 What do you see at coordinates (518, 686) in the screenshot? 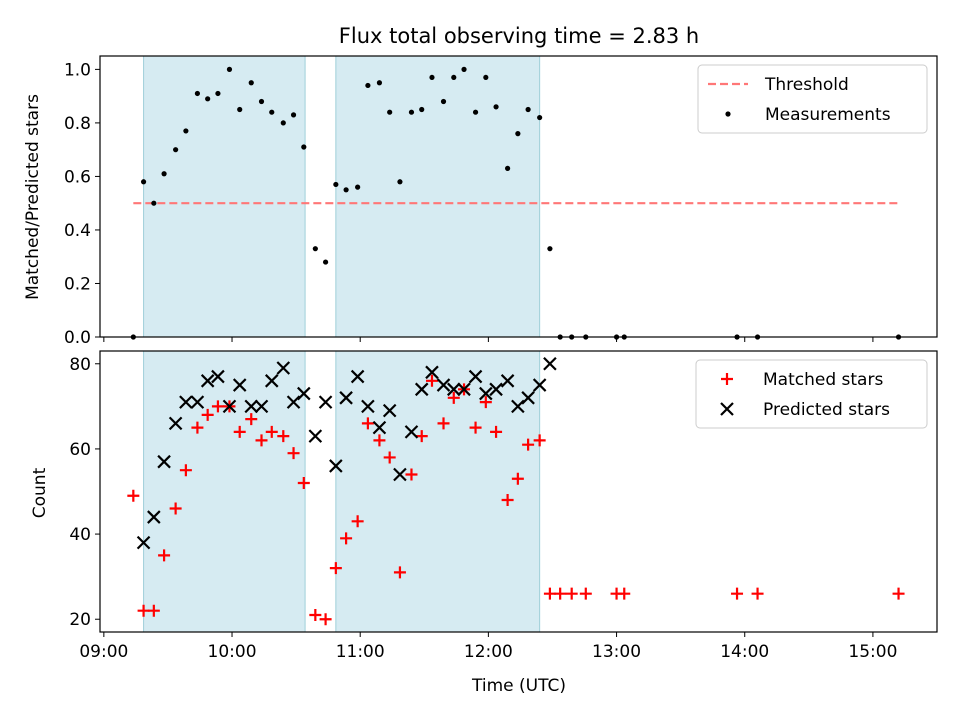
I see `x-axis-label: Time (UTC)` at bounding box center [518, 686].